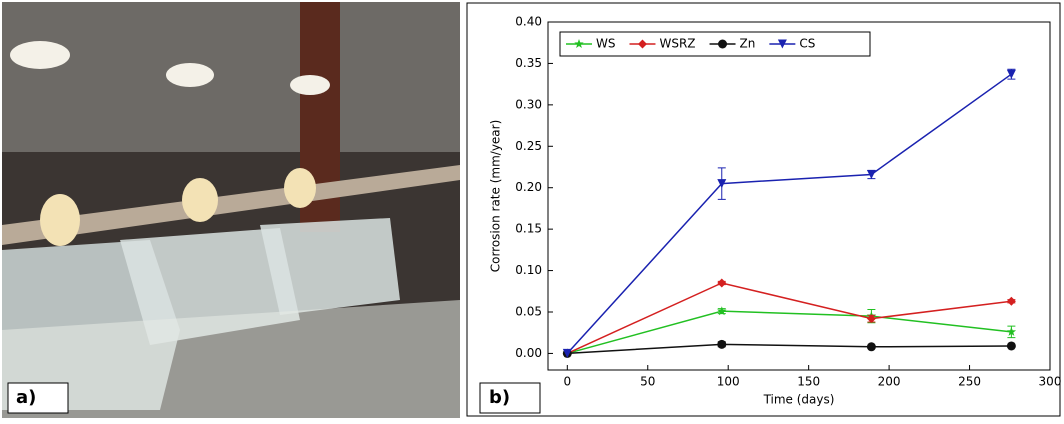 The width and height of the screenshot is (1064, 424). Describe the element at coordinates (231, 359) in the screenshot. I see `table` at that location.